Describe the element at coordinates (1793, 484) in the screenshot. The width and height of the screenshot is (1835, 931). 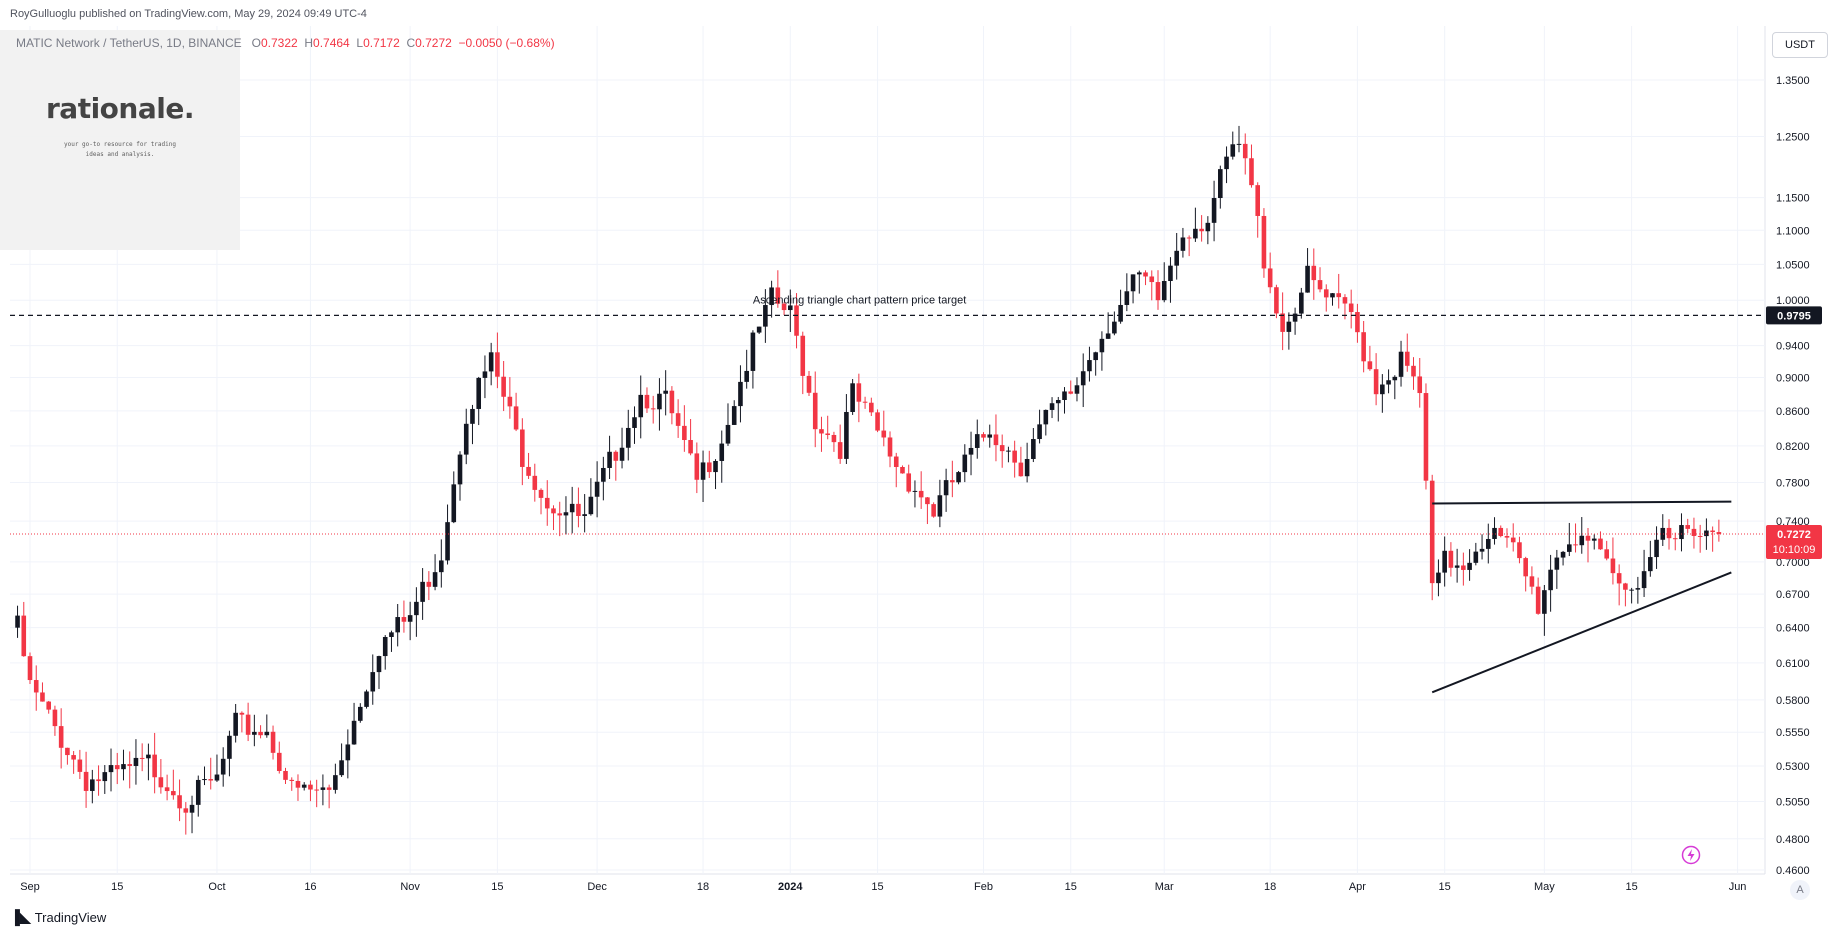
I see `price-tick-label: 0.7800` at that location.